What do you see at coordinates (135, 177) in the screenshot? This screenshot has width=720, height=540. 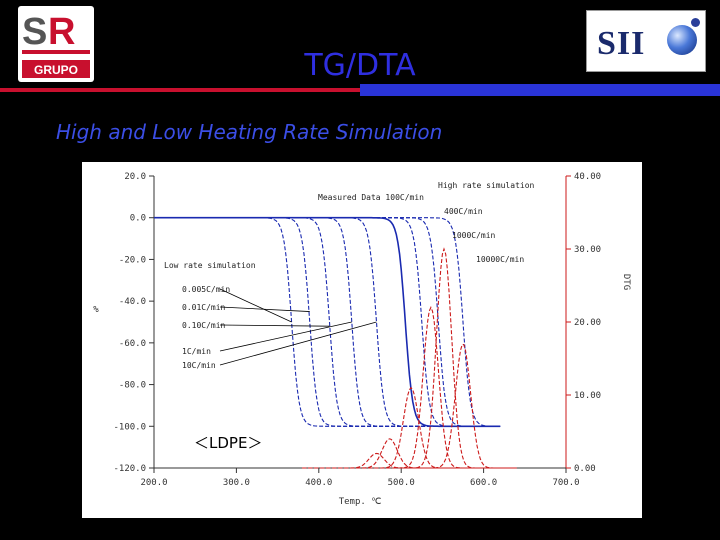 I see `y-left-tick-label: 20.0` at bounding box center [135, 177].